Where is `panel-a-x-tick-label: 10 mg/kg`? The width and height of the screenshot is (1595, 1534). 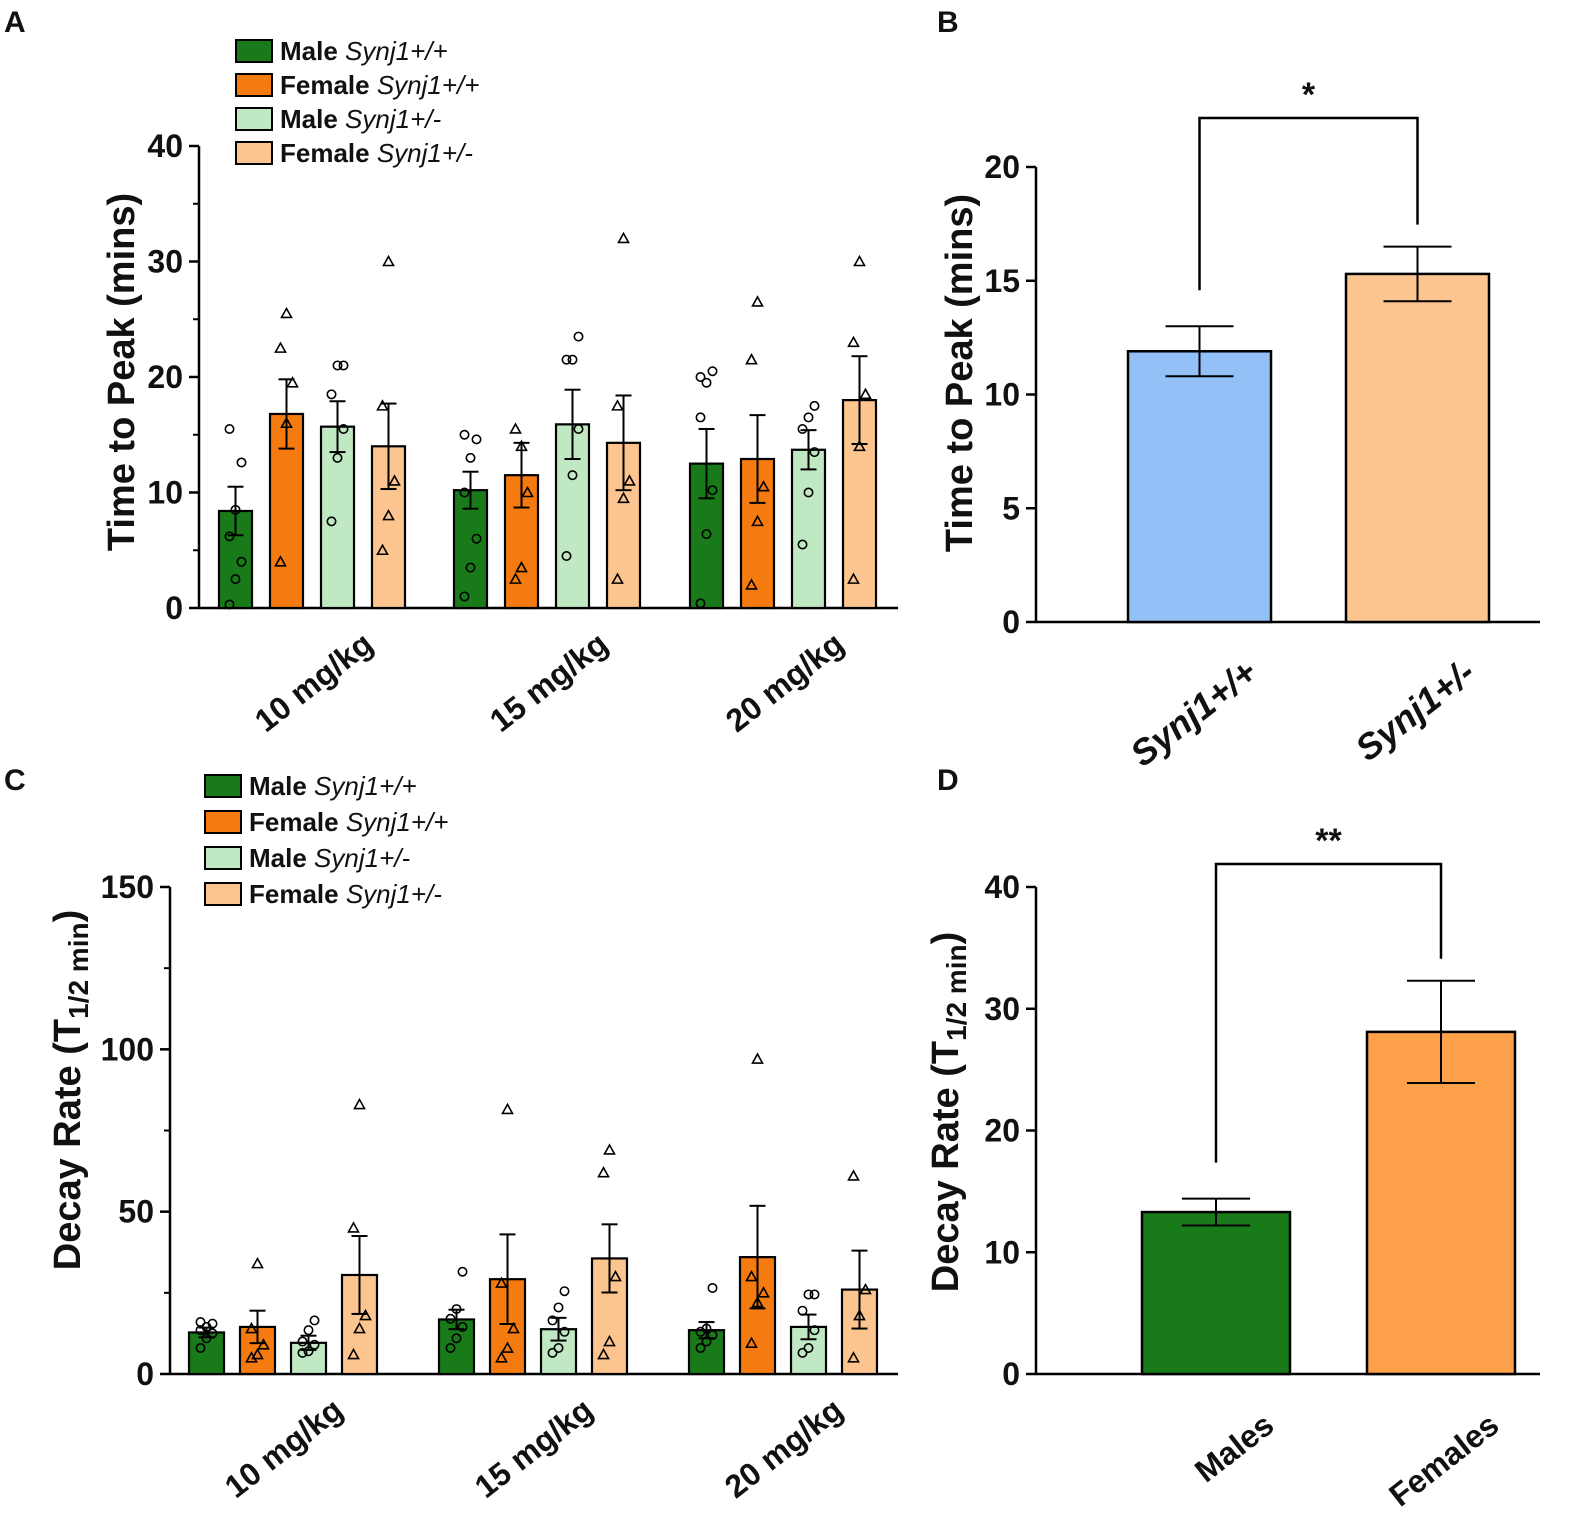
panel-a-x-tick-label: 10 mg/kg is located at coordinates (313, 682).